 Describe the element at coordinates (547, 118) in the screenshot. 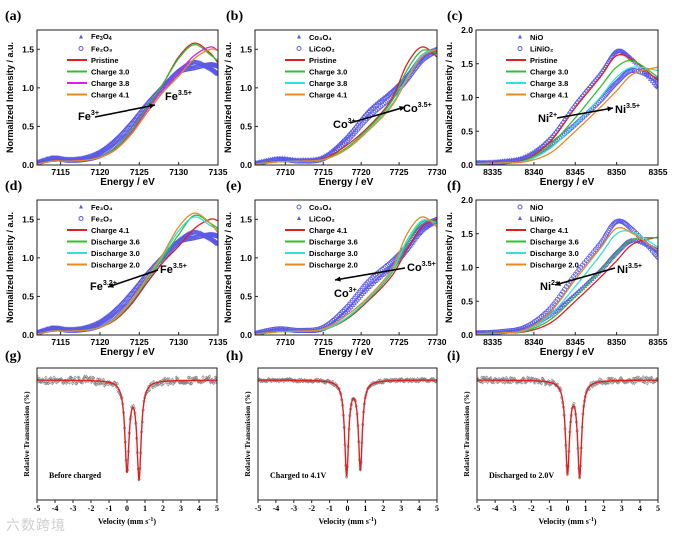

I see `annotation-label: Ni2+` at that location.